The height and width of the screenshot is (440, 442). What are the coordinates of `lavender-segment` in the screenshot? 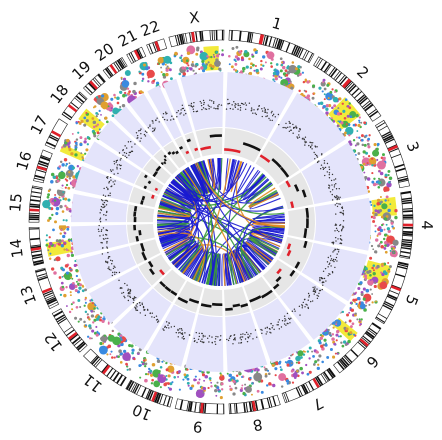 It's located at (124, 144).